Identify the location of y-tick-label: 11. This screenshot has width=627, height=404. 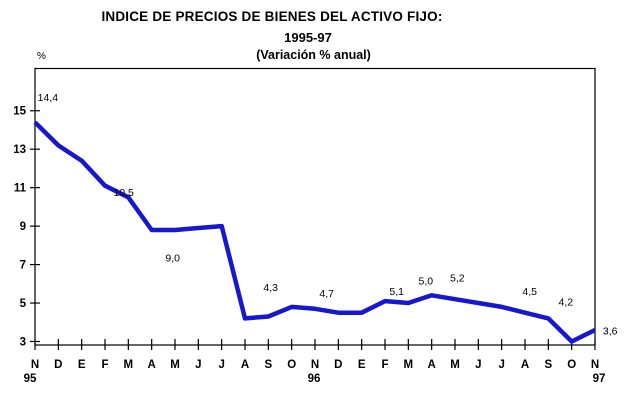
(20, 189).